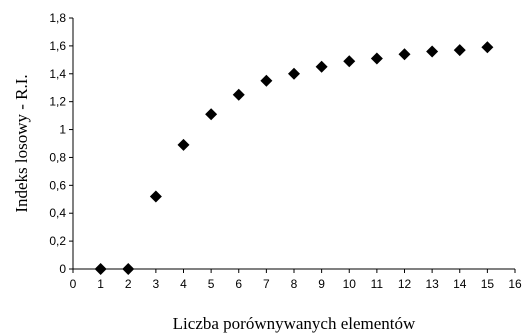 The image size is (527, 334). I want to click on y-tick-label: 0,2, so click(57, 241).